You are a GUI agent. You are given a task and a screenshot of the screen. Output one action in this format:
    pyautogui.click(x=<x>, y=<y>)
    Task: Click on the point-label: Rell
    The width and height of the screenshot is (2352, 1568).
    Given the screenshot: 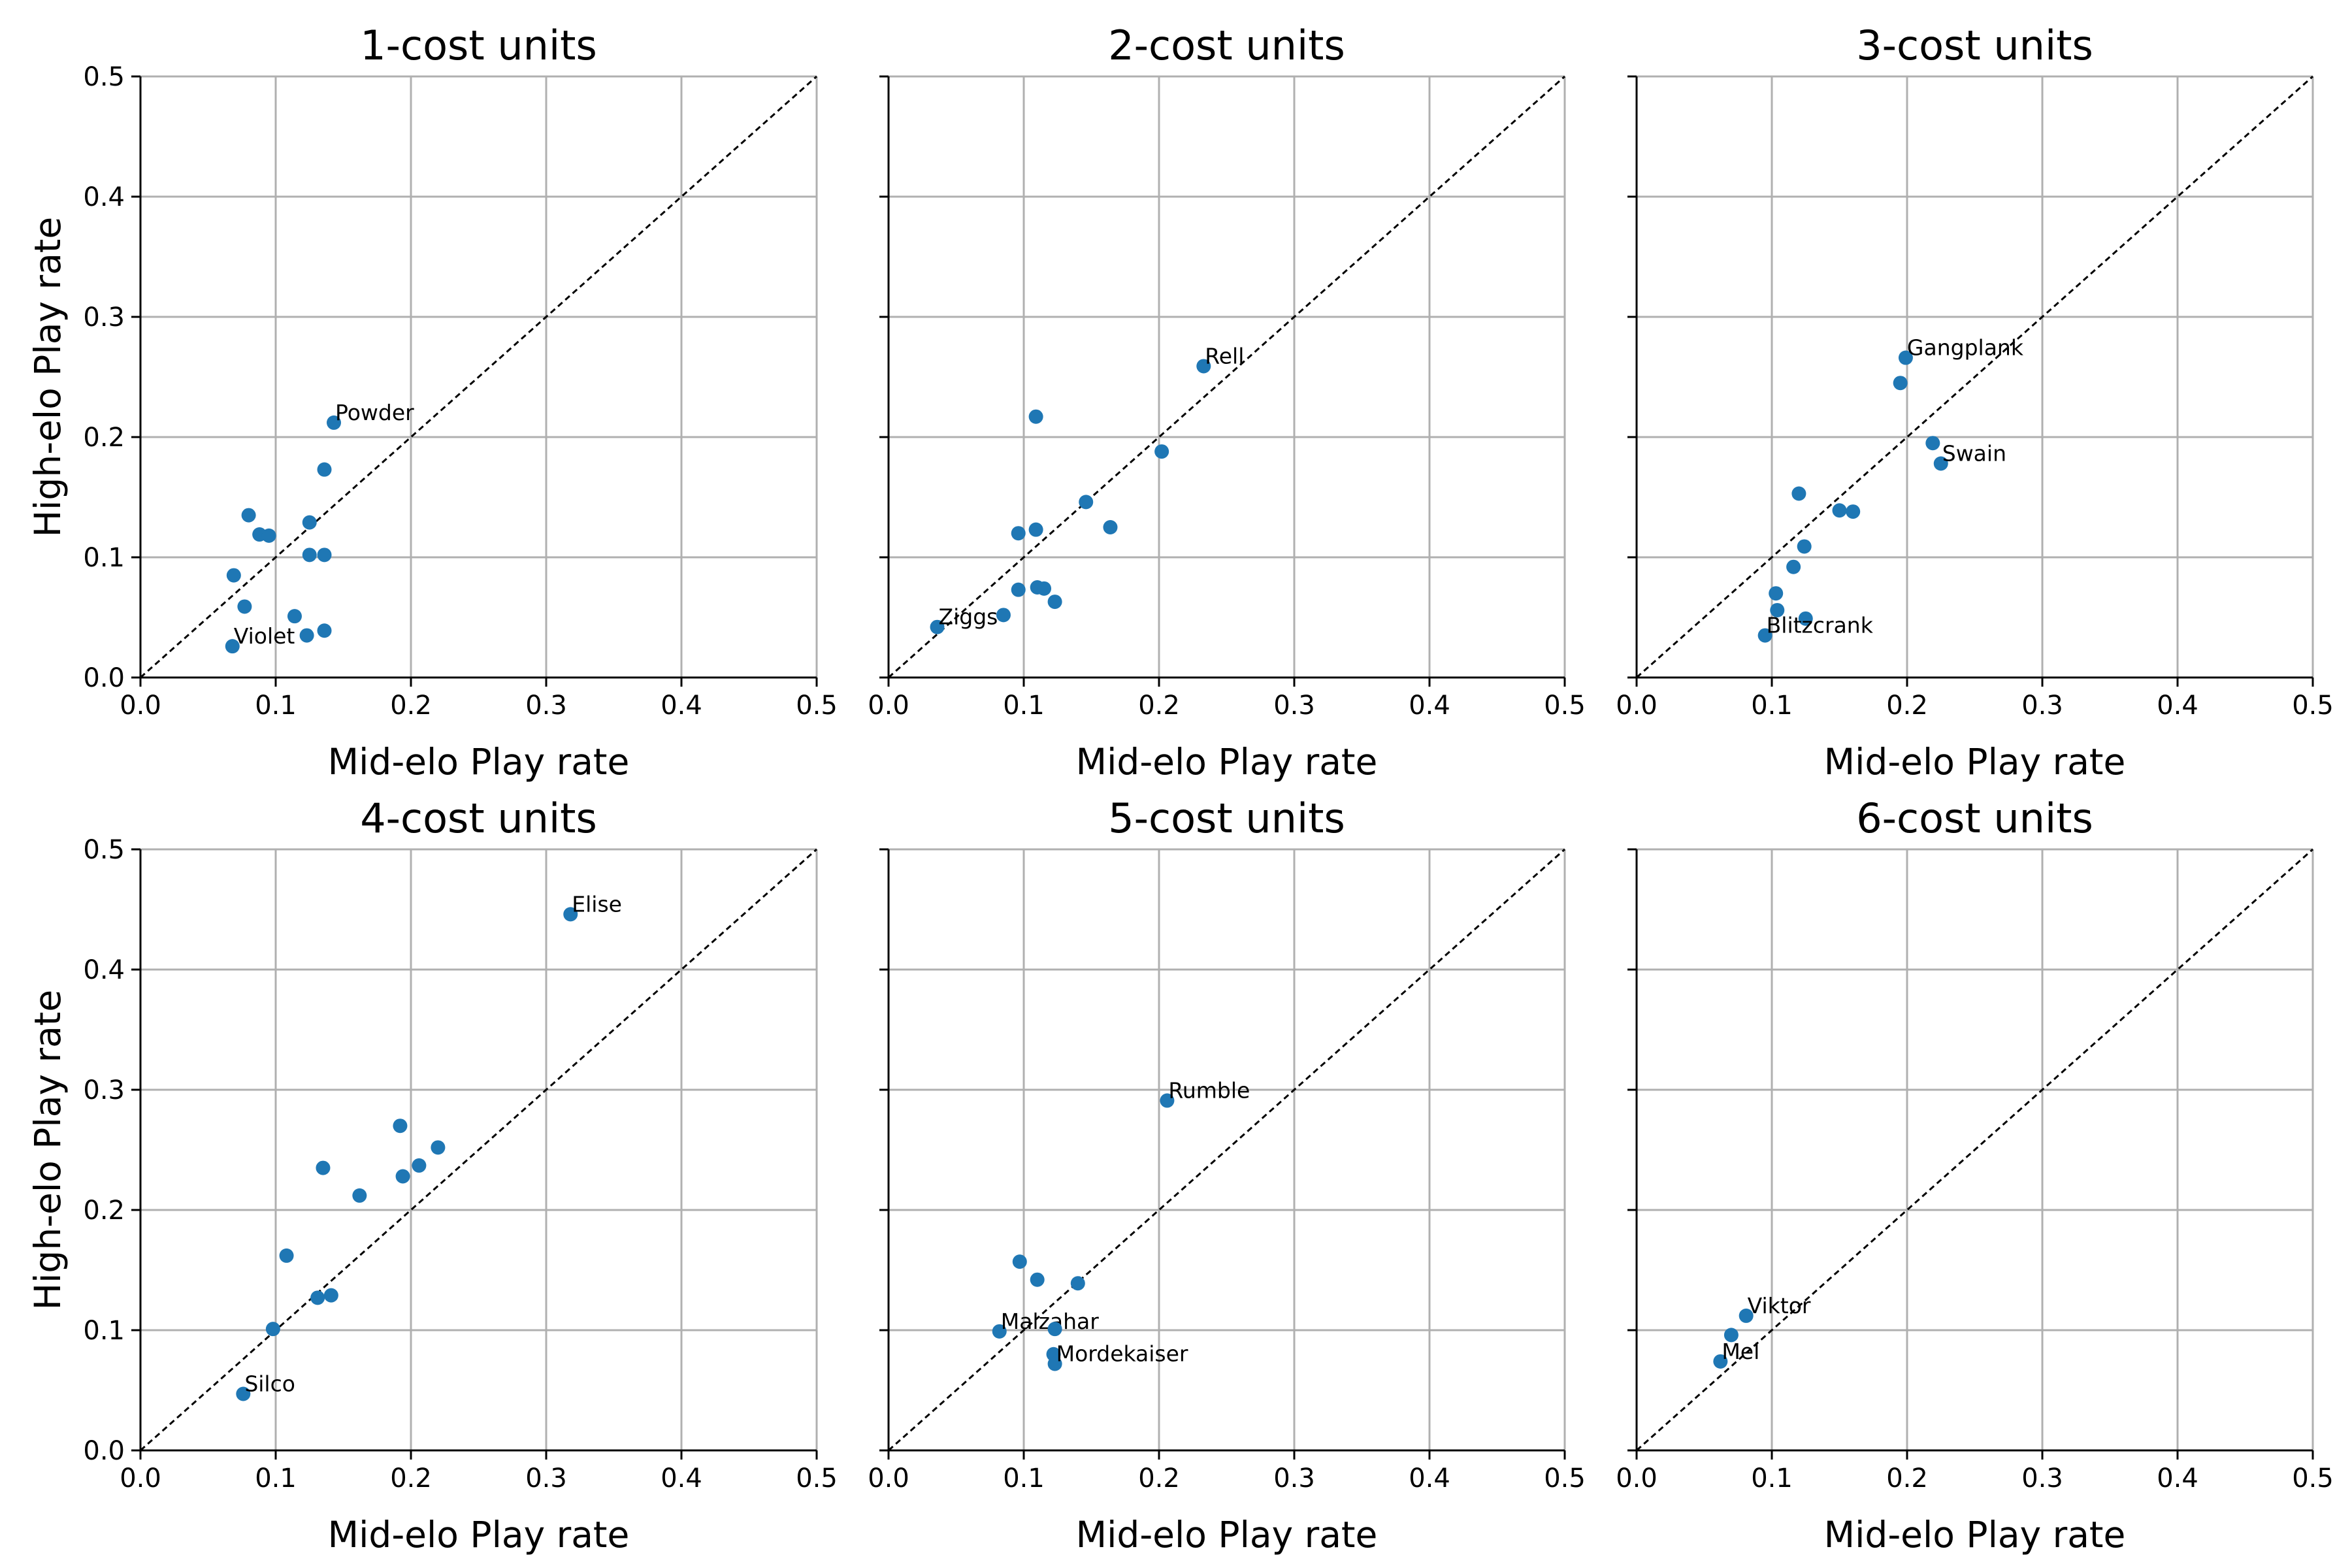 What is the action you would take?
    pyautogui.click(x=1224, y=355)
    